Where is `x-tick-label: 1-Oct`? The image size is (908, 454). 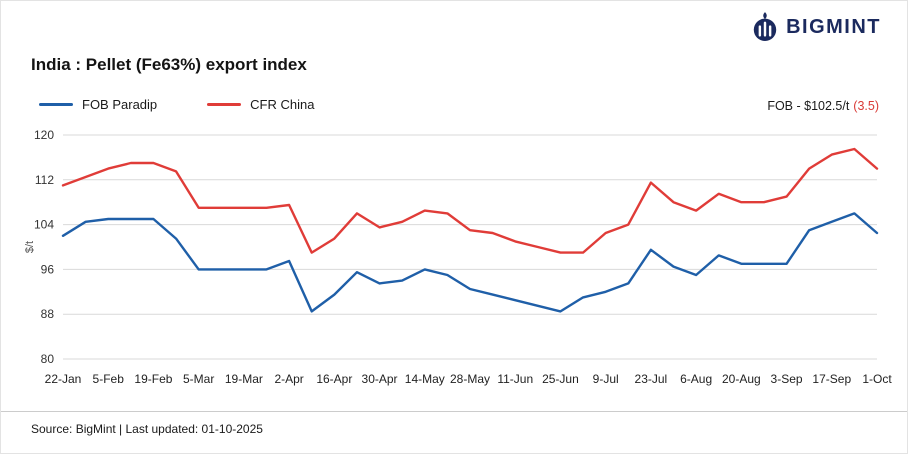
x-tick-label: 1-Oct is located at coordinates (877, 379).